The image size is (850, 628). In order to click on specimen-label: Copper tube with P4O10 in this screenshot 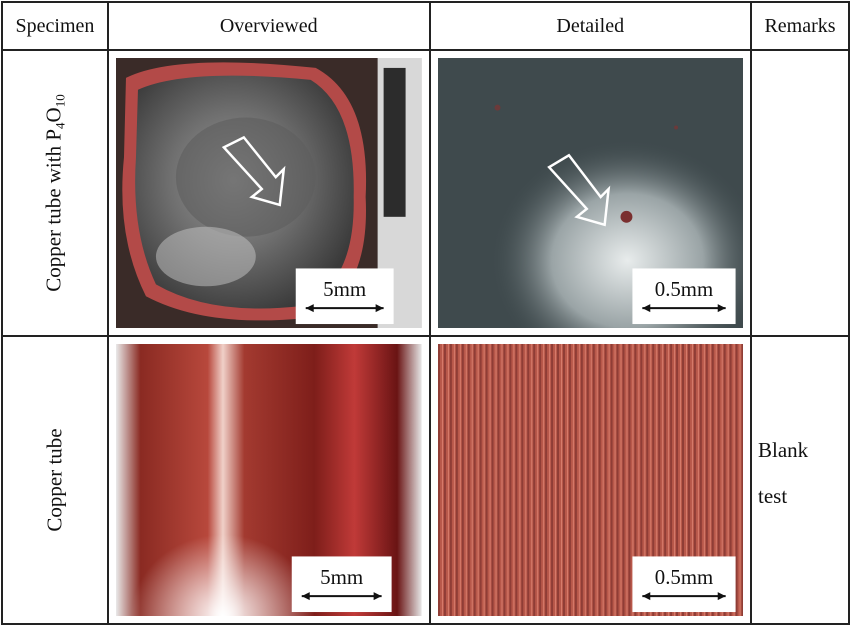, I will do `click(54, 193)`.